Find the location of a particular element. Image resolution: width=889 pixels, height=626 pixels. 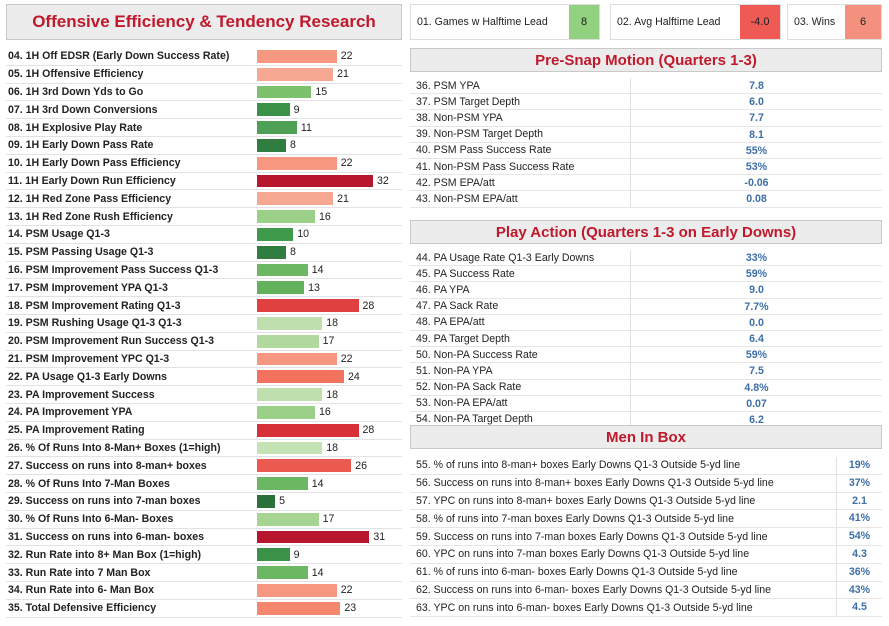

pa-label: 53. Non-PA EPA/att is located at coordinates (462, 403).